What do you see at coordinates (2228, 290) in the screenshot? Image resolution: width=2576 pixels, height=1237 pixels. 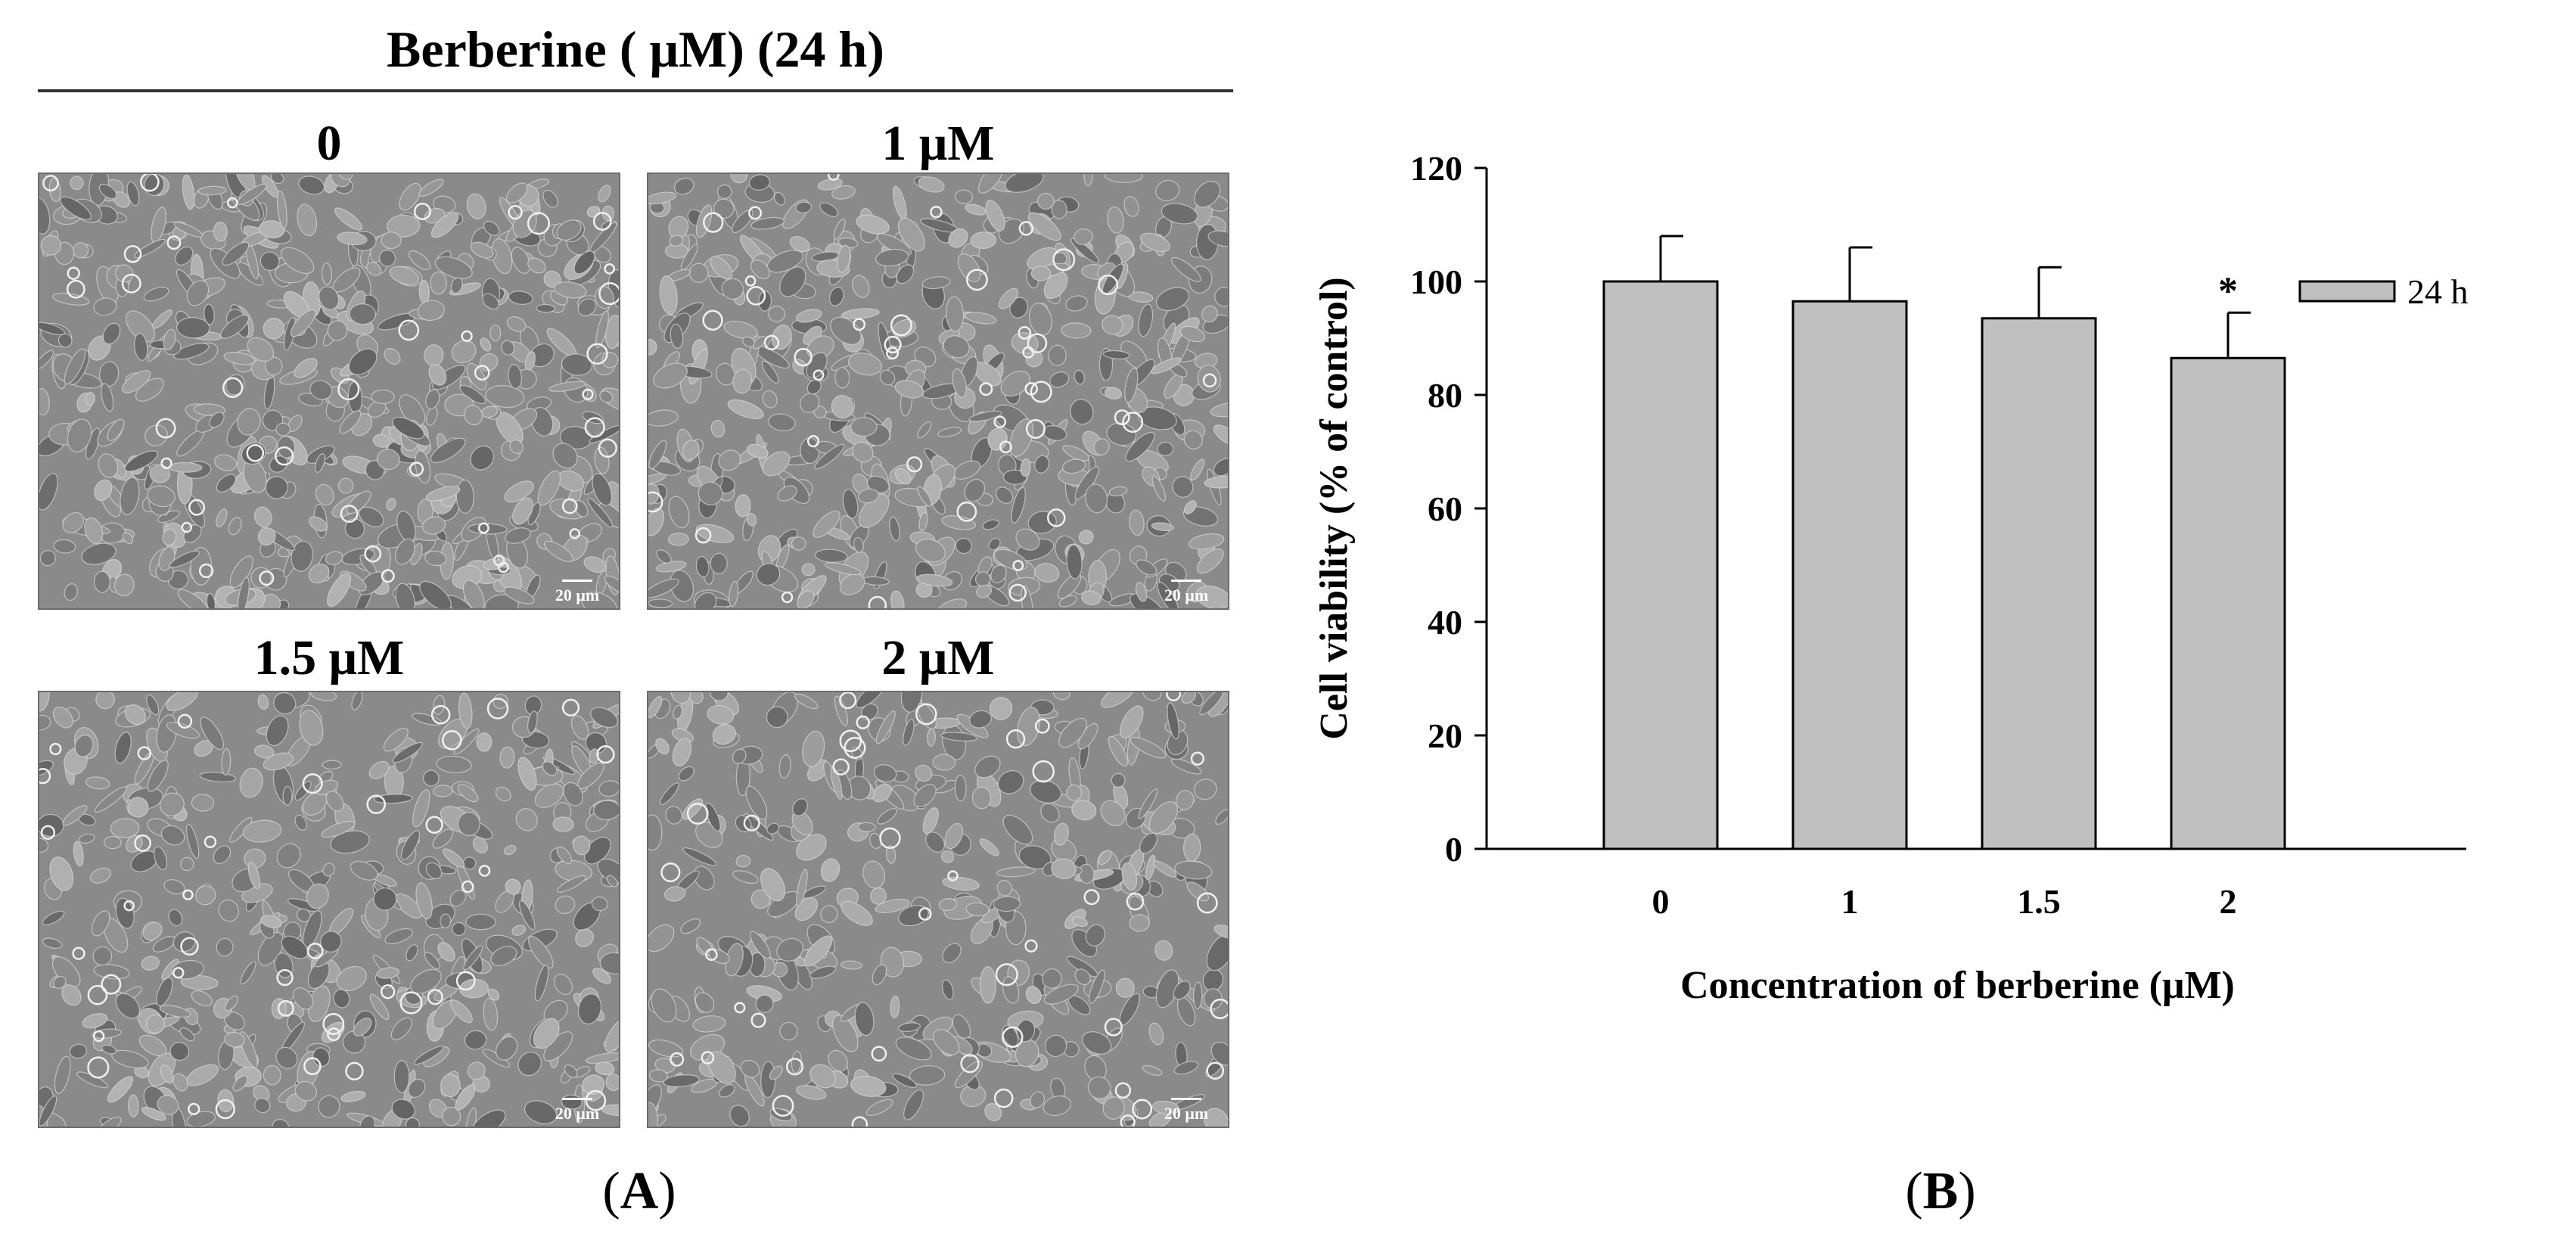 I see `significance-marker: *` at bounding box center [2228, 290].